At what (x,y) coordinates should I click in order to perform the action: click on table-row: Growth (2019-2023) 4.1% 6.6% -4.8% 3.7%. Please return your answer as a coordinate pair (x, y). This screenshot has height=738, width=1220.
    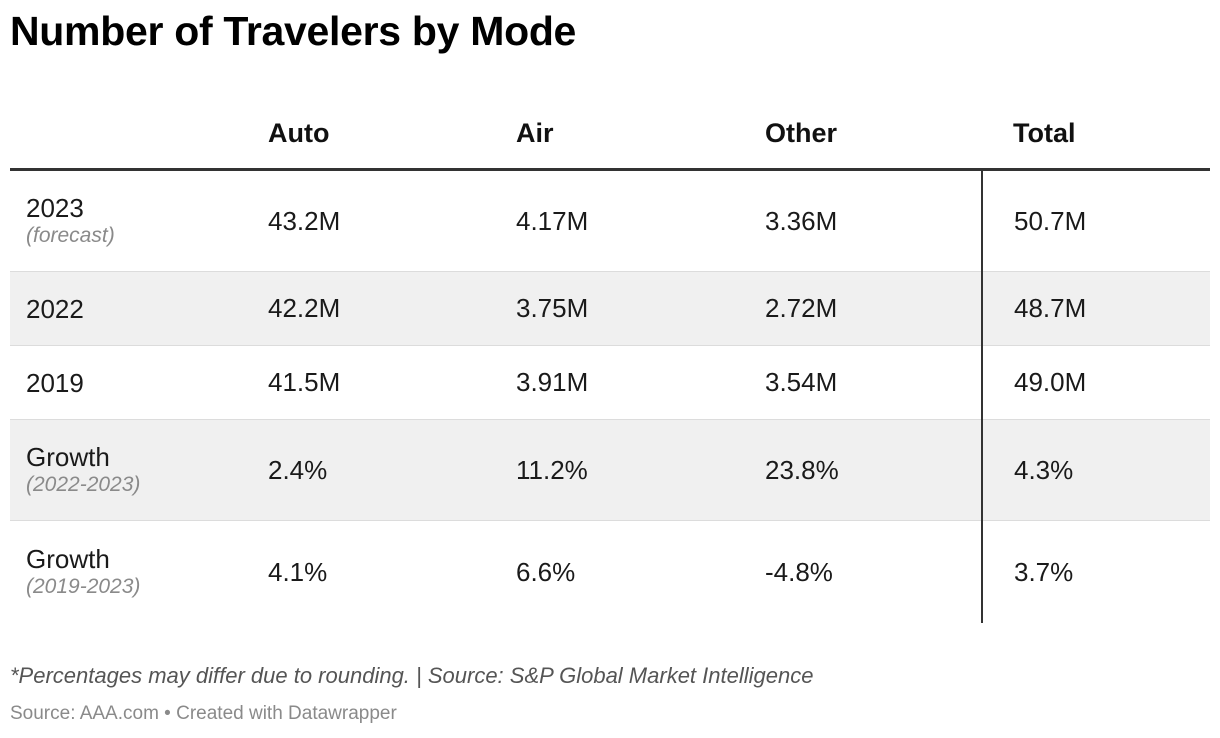
    Looking at the image, I should click on (610, 572).